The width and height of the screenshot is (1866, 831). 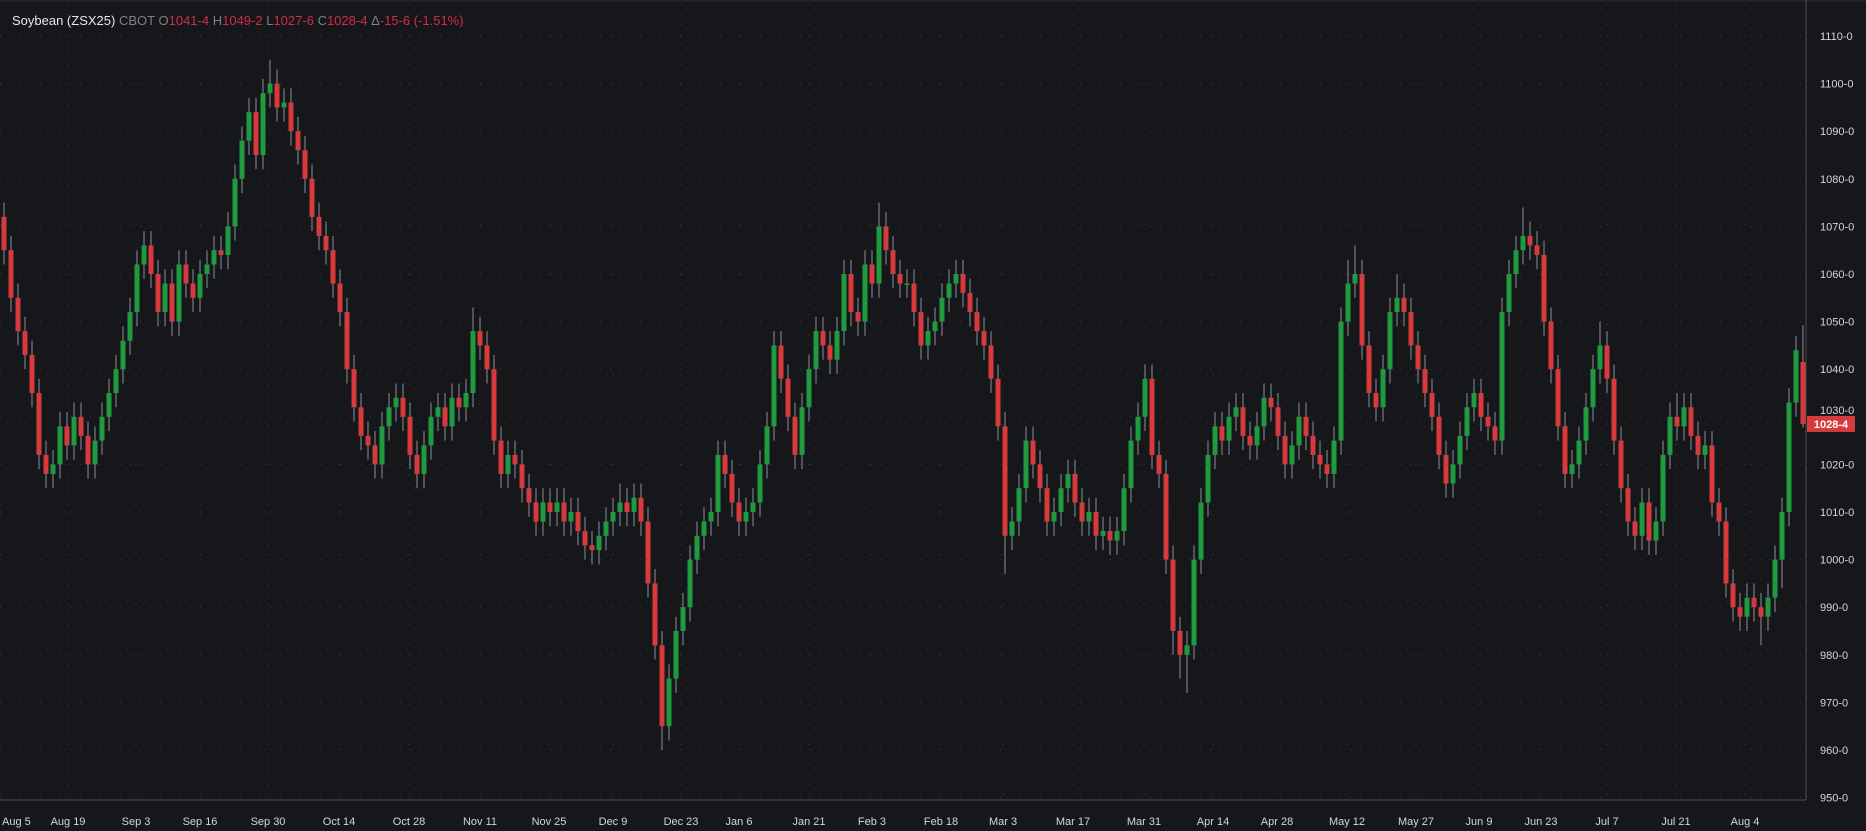 What do you see at coordinates (1540, 822) in the screenshot?
I see `x-tick-label: Jun 23` at bounding box center [1540, 822].